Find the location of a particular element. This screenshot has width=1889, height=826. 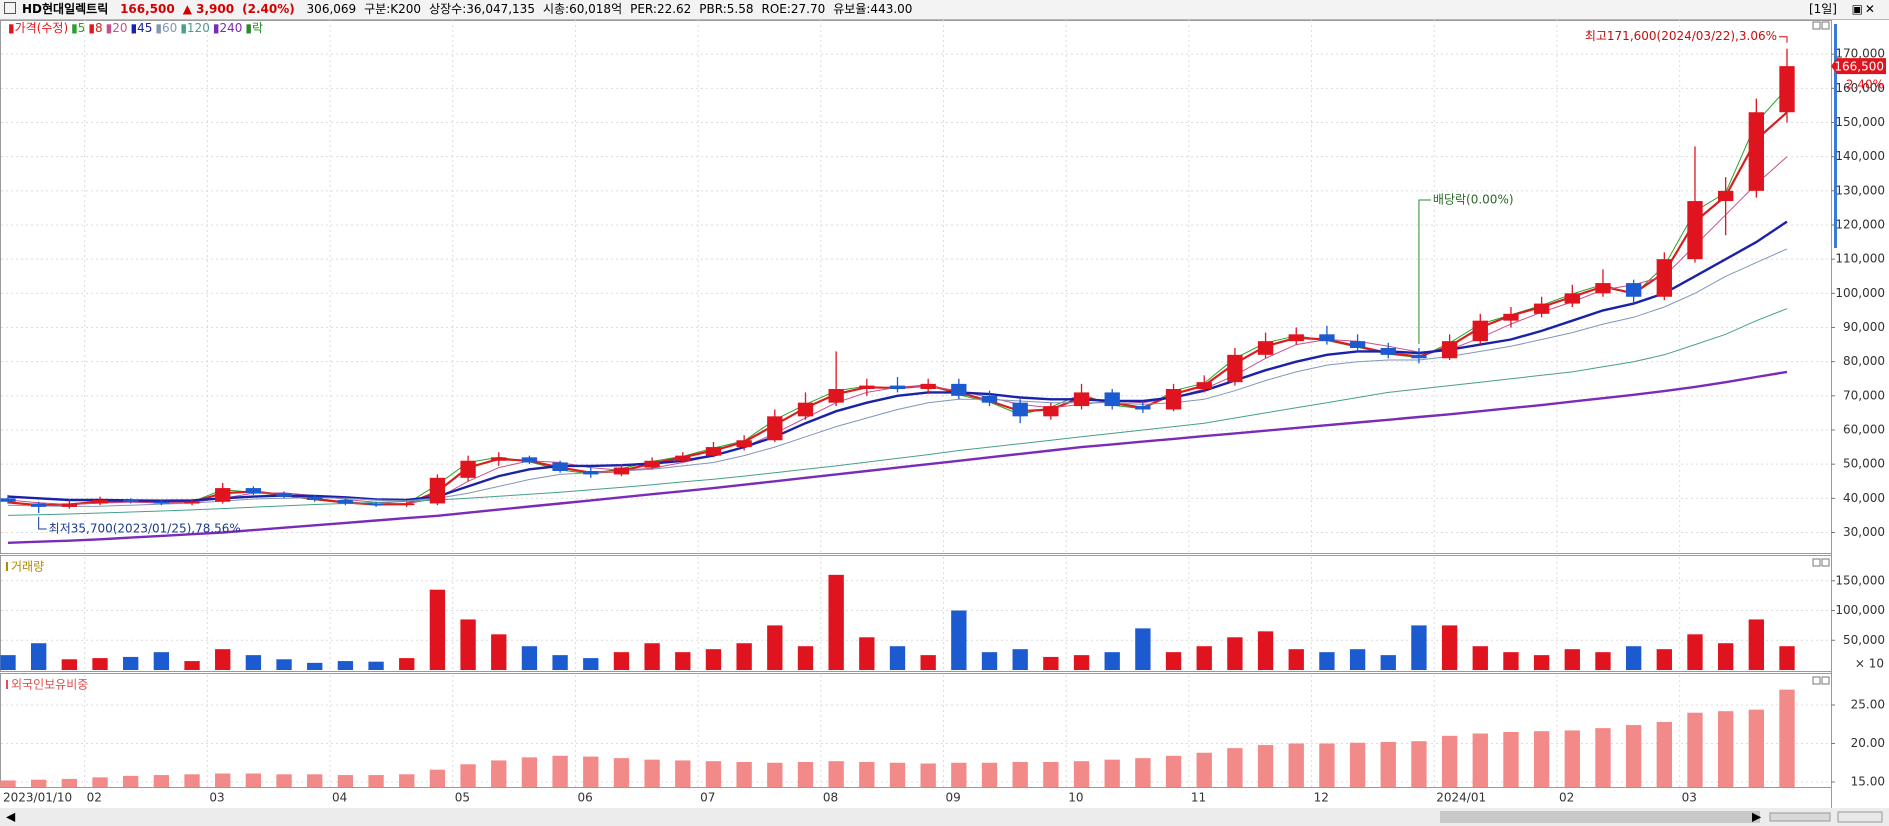

legend-price: 가격(수정) is located at coordinates (41, 28).